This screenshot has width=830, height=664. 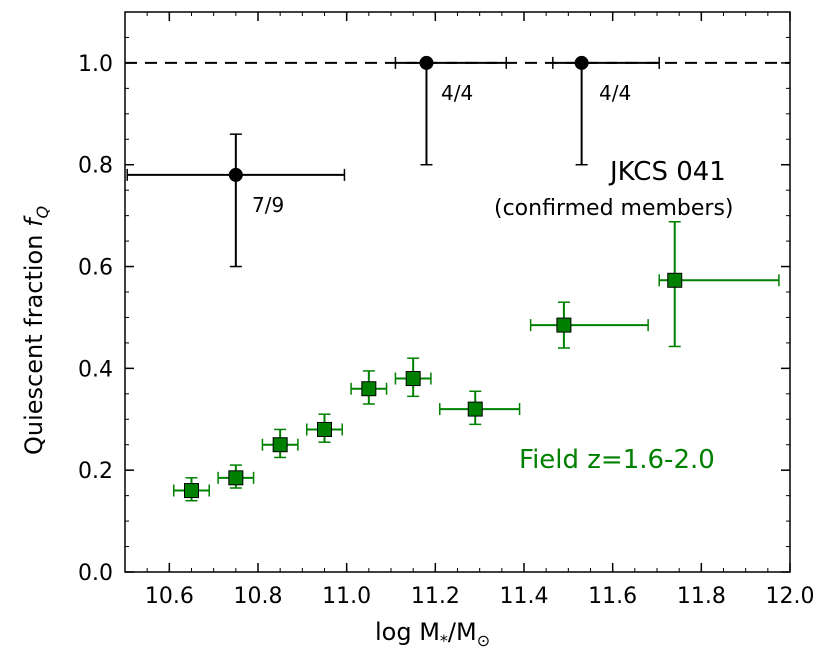 What do you see at coordinates (614, 208) in the screenshot?
I see `annotation-confirmed-members: (confirmed members)` at bounding box center [614, 208].